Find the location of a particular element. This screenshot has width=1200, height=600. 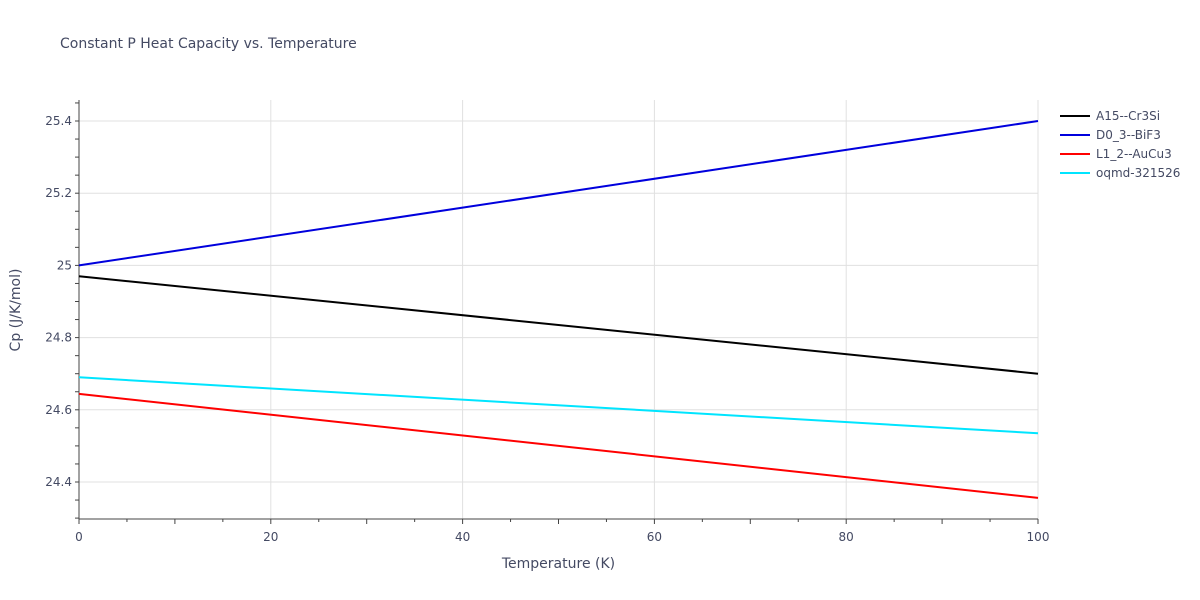

legend-item: D0_3--BiF3 is located at coordinates (1120, 134).